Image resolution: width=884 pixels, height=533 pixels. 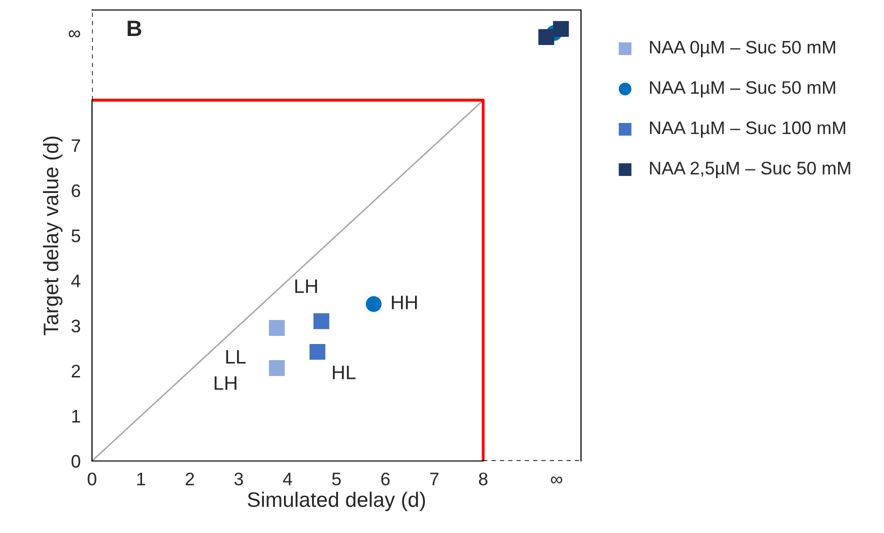 I want to click on legend-label: NAA 1µM – Suc 50 mM, so click(x=743, y=89).